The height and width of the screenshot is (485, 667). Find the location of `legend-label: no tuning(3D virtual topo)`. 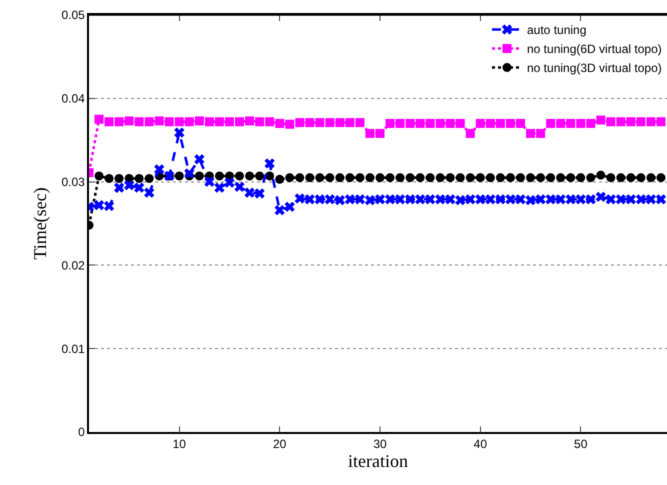

legend-label: no tuning(3D virtual topo) is located at coordinates (594, 68).